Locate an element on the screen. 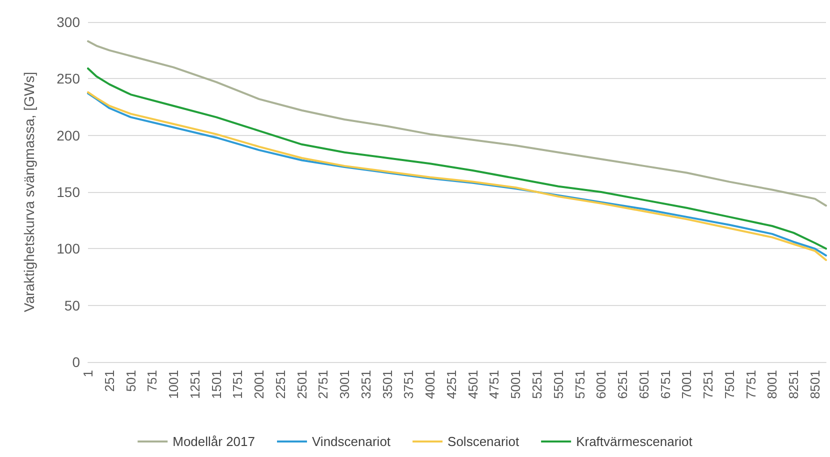 Image resolution: width=830 pixels, height=457 pixels. x-tick-label: 7751 is located at coordinates (750, 384).